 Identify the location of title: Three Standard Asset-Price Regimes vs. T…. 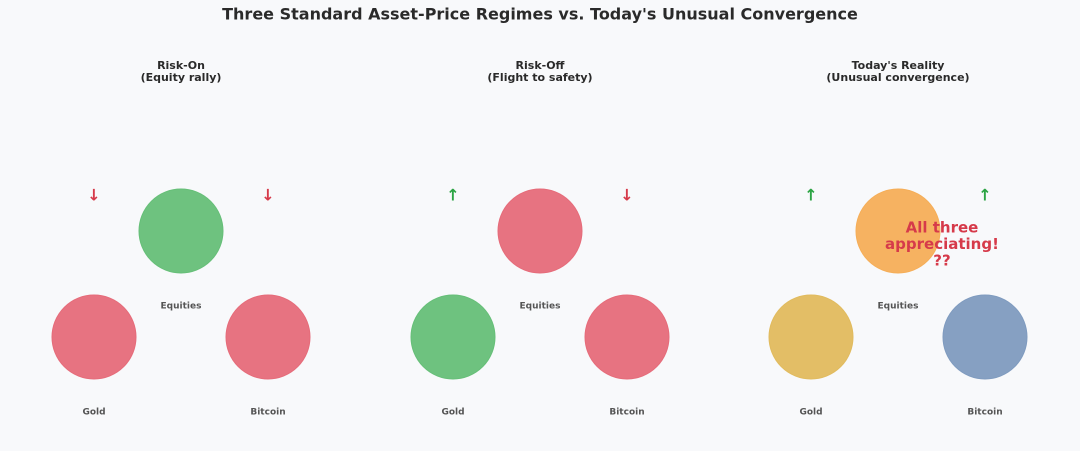
(540, 14).